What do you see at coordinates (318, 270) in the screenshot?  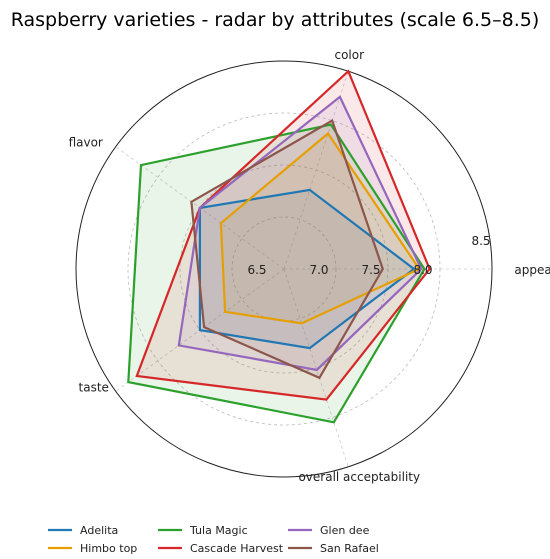 I see `radial-tick-label: 7.0` at bounding box center [318, 270].